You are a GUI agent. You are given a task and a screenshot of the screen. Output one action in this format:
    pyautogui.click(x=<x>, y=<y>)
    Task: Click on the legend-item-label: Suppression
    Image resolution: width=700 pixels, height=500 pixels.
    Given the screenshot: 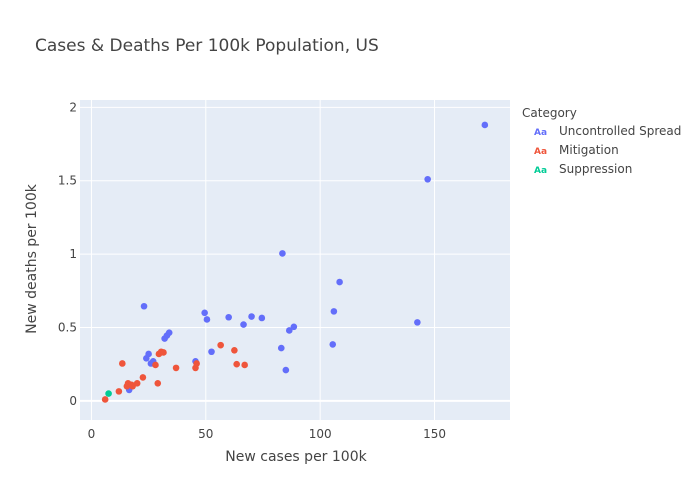 What is the action you would take?
    pyautogui.click(x=595, y=169)
    